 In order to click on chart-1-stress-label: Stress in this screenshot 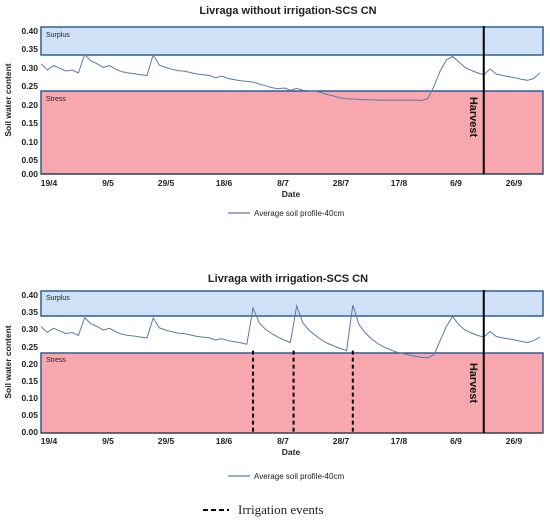, I will do `click(56, 99)`.